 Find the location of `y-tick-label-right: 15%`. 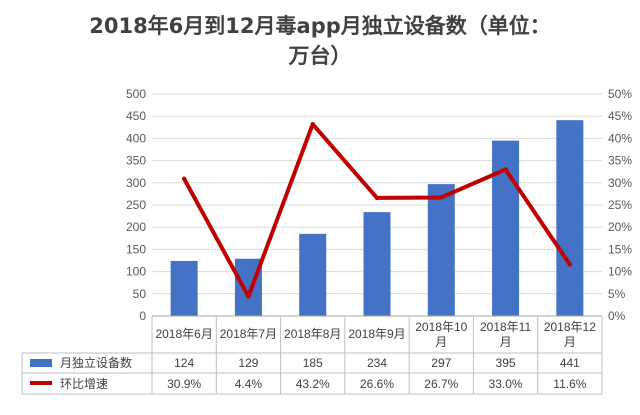

y-tick-label-right: 15% is located at coordinates (620, 249).